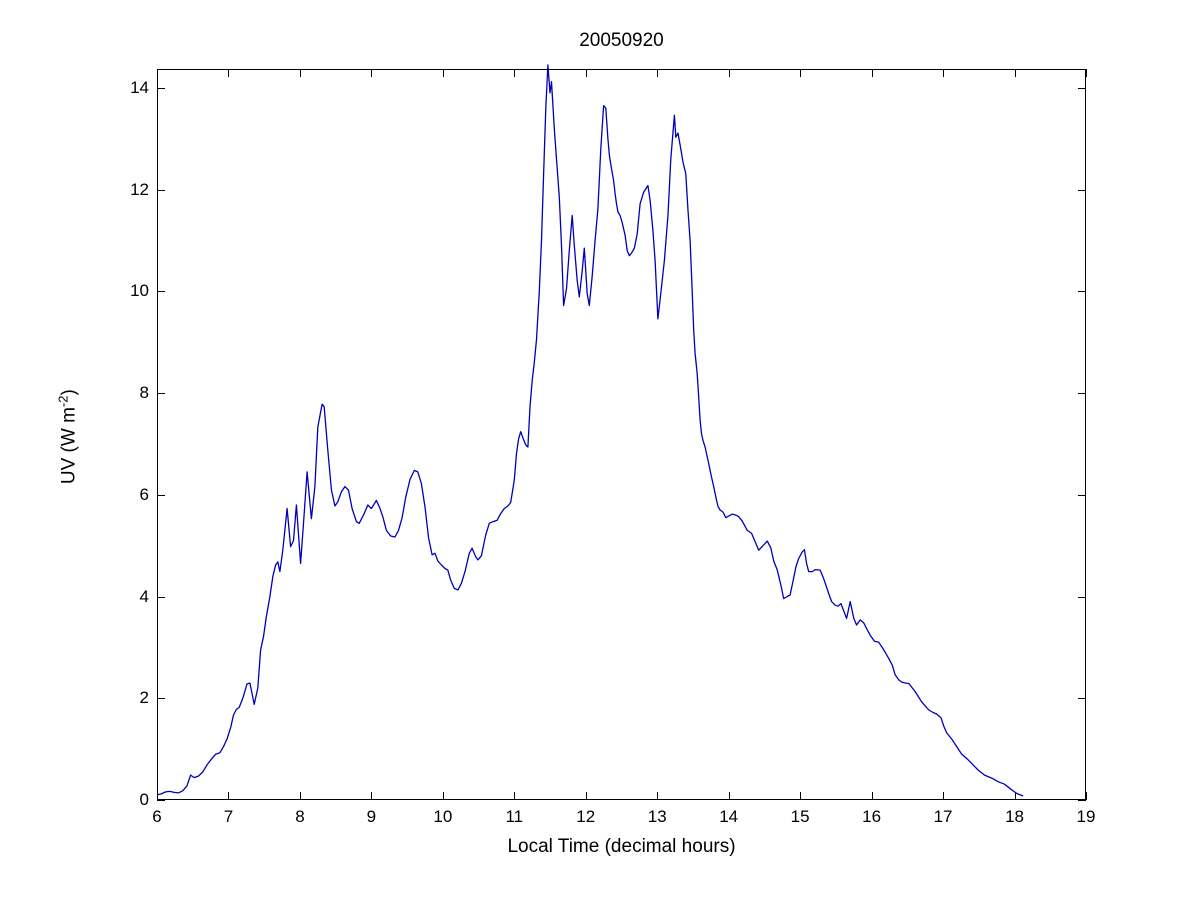 This screenshot has width=1200, height=900. What do you see at coordinates (1086, 816) in the screenshot?
I see `x-tick-label: 19` at bounding box center [1086, 816].